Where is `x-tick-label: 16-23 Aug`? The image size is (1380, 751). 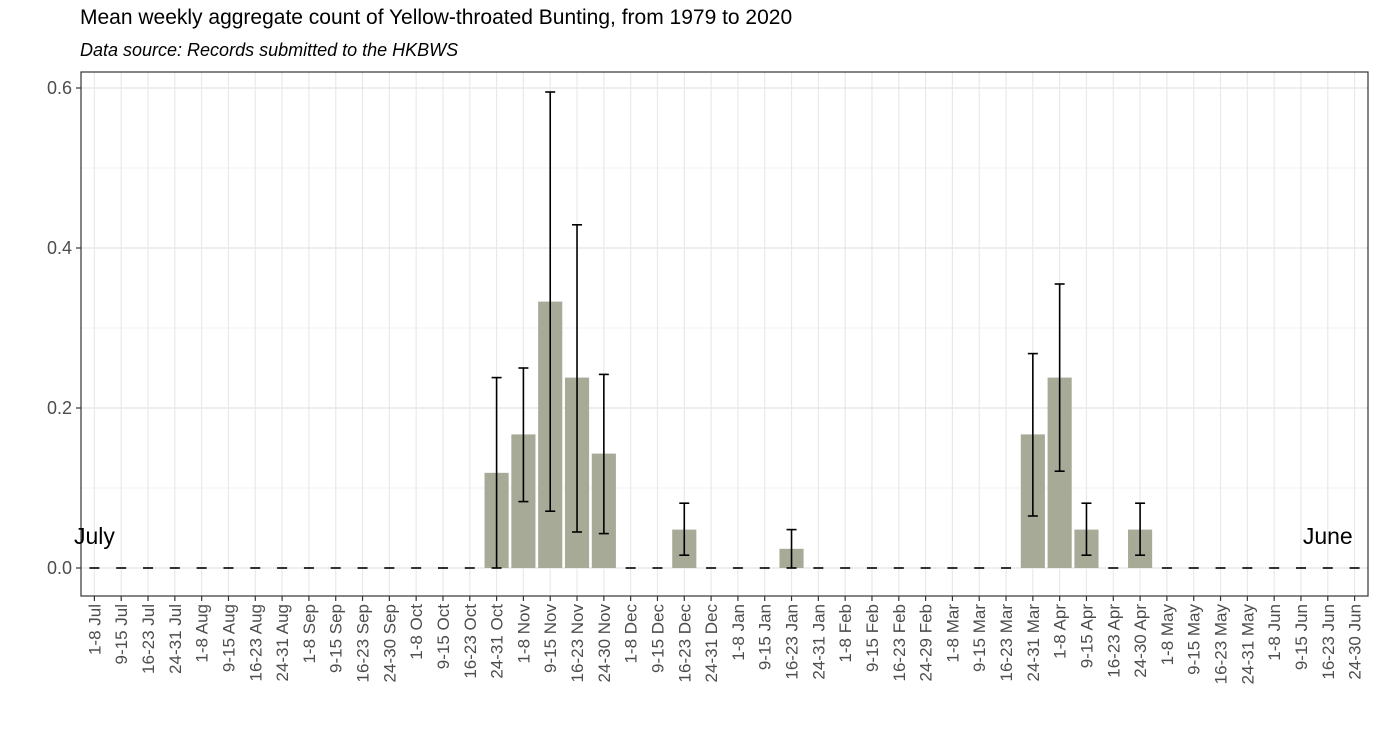 x-tick-label: 16-23 Aug is located at coordinates (255, 643).